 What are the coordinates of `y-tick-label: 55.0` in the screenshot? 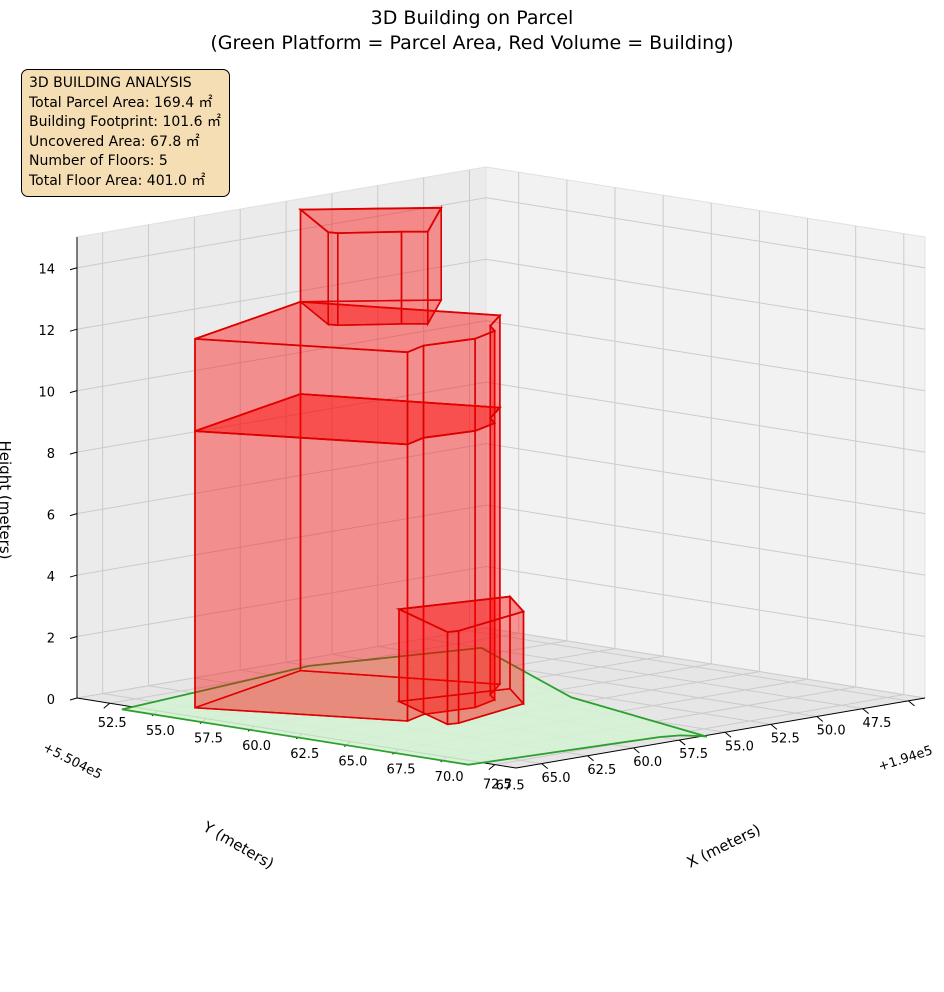 It's located at (739, 746).